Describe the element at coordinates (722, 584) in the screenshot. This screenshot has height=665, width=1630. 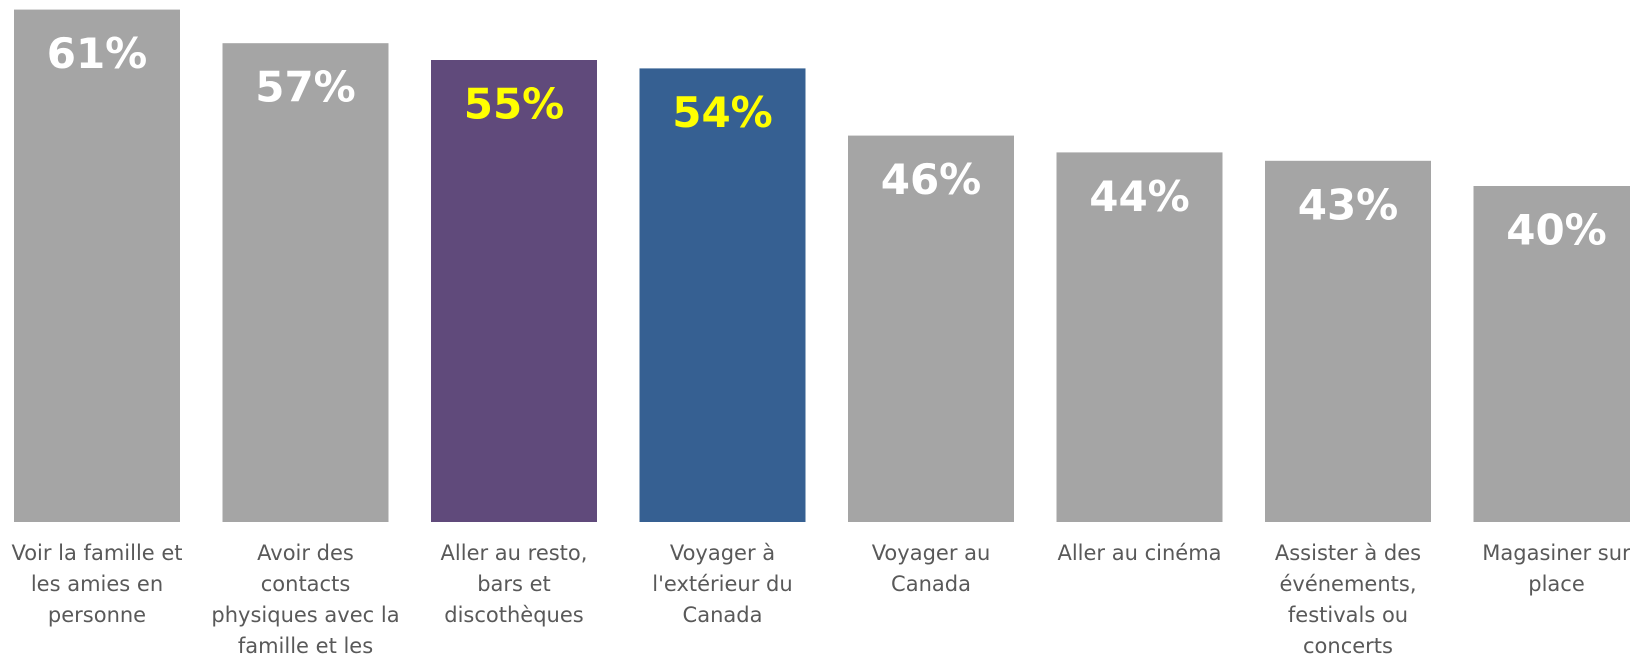
I see `category-label: Voyager à l'extérieur du Canada` at that location.